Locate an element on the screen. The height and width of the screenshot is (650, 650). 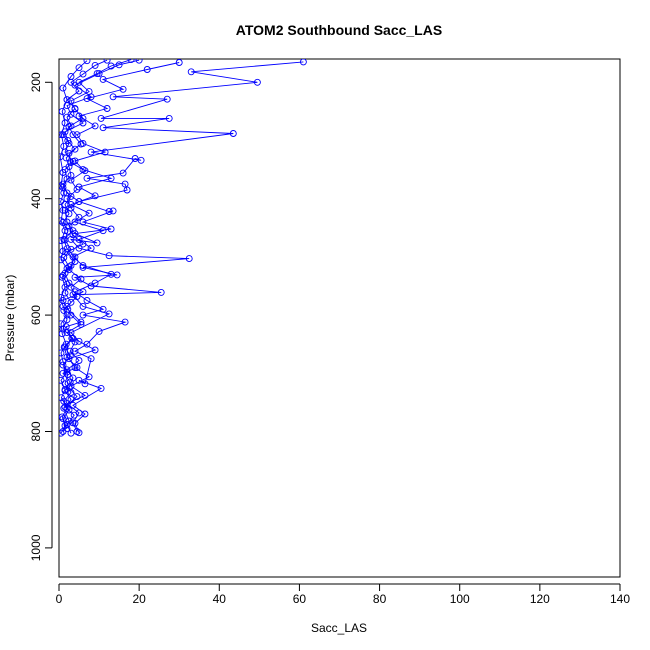
chart-title: ATOM2 Southbound Sacc_LAS is located at coordinates (339, 30).